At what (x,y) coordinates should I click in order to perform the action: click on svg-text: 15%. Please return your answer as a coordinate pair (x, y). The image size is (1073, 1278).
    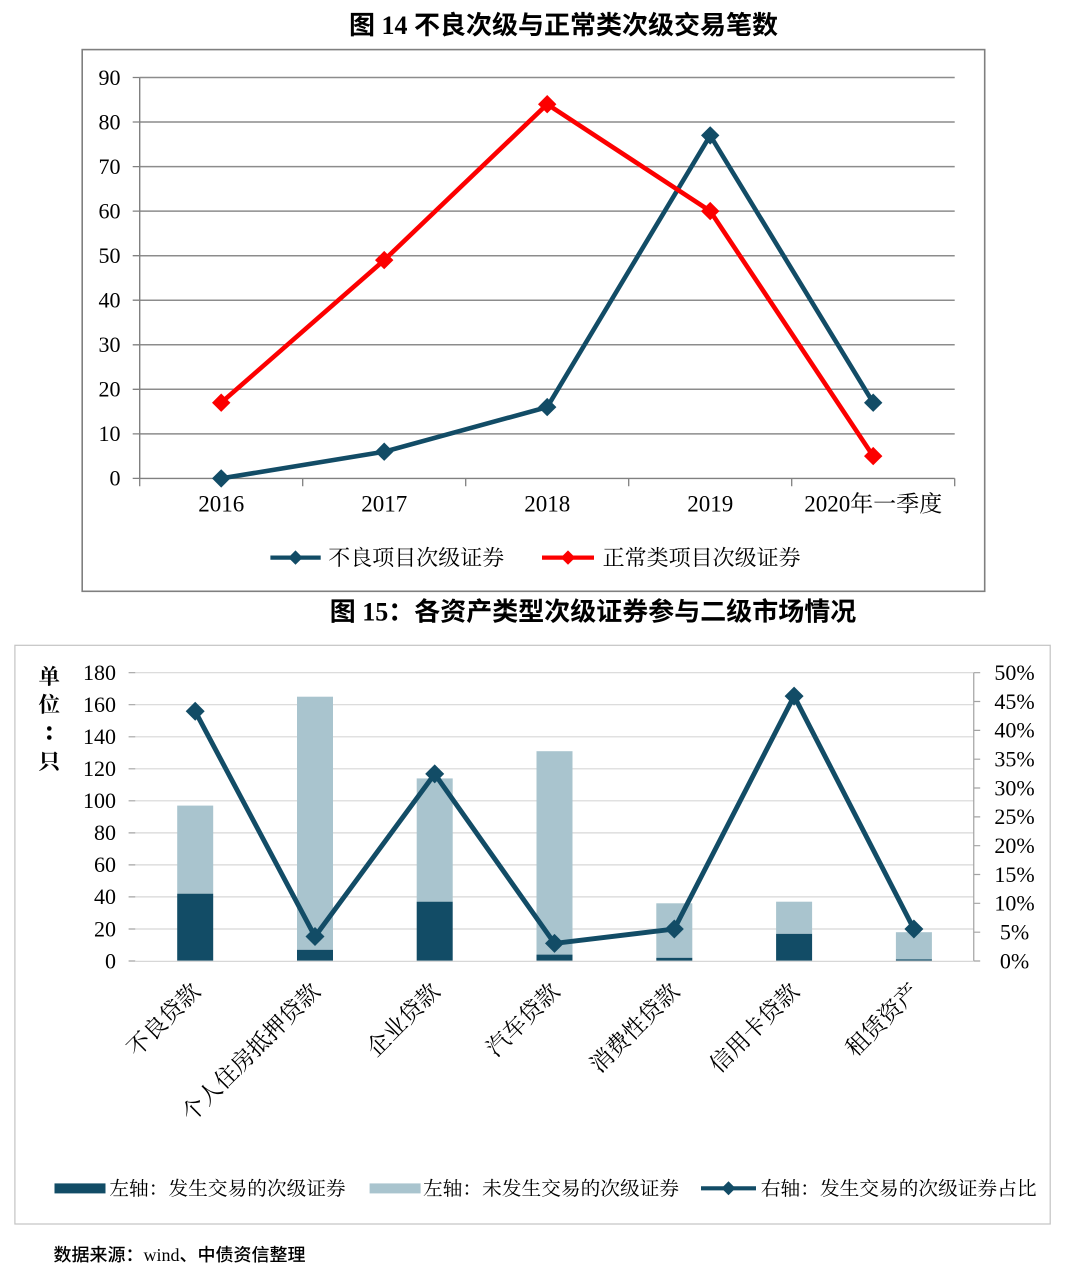
    Looking at the image, I should click on (1014, 874).